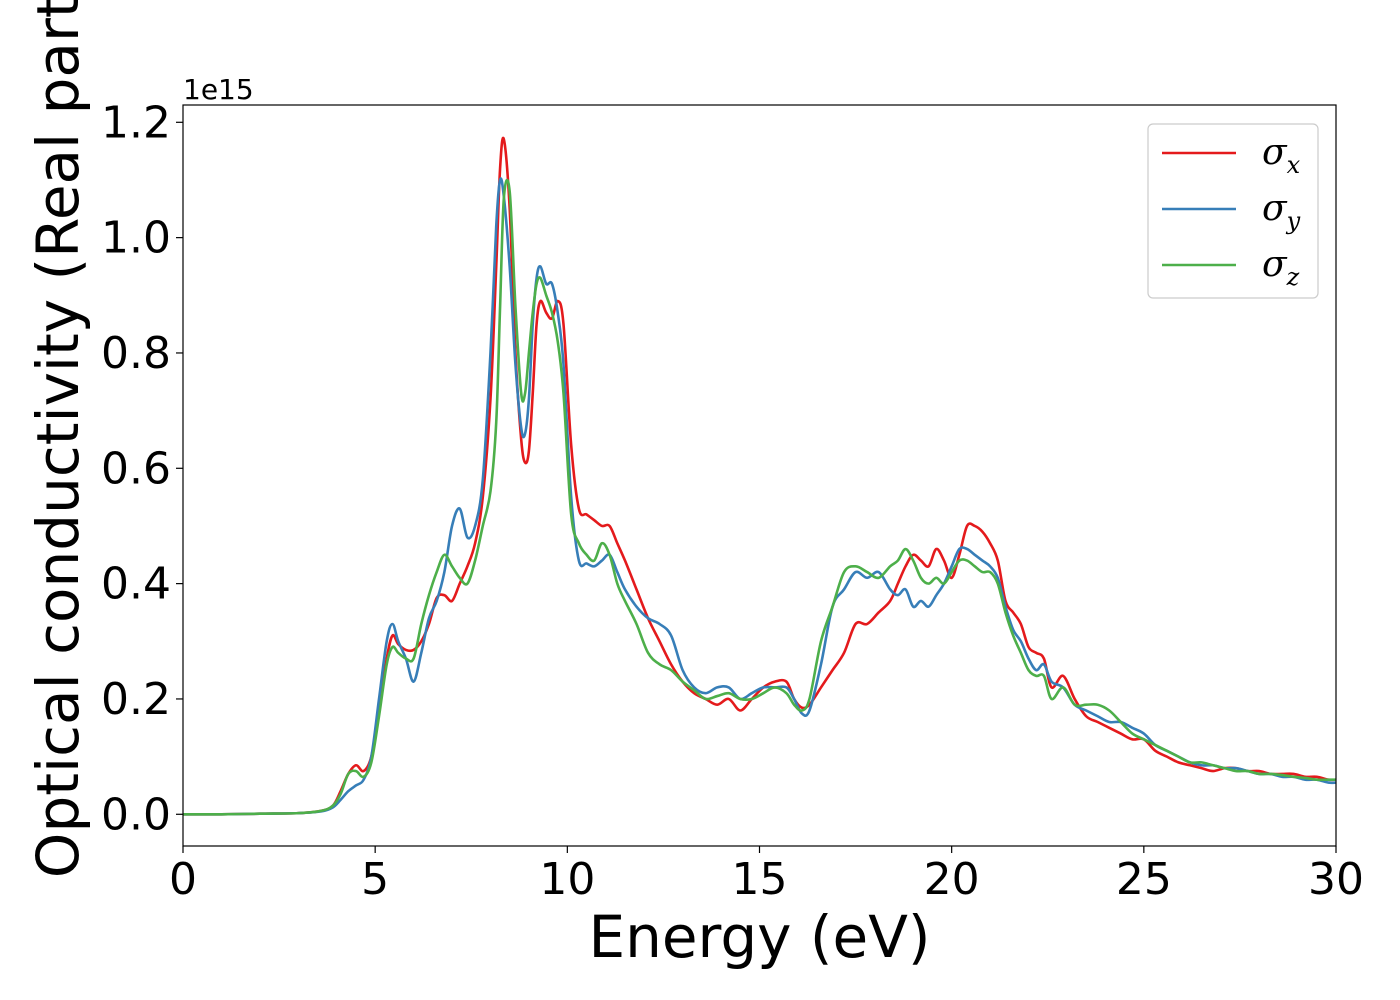  What do you see at coordinates (136, 699) in the screenshot?
I see `y-tick-label: 0.2` at bounding box center [136, 699].